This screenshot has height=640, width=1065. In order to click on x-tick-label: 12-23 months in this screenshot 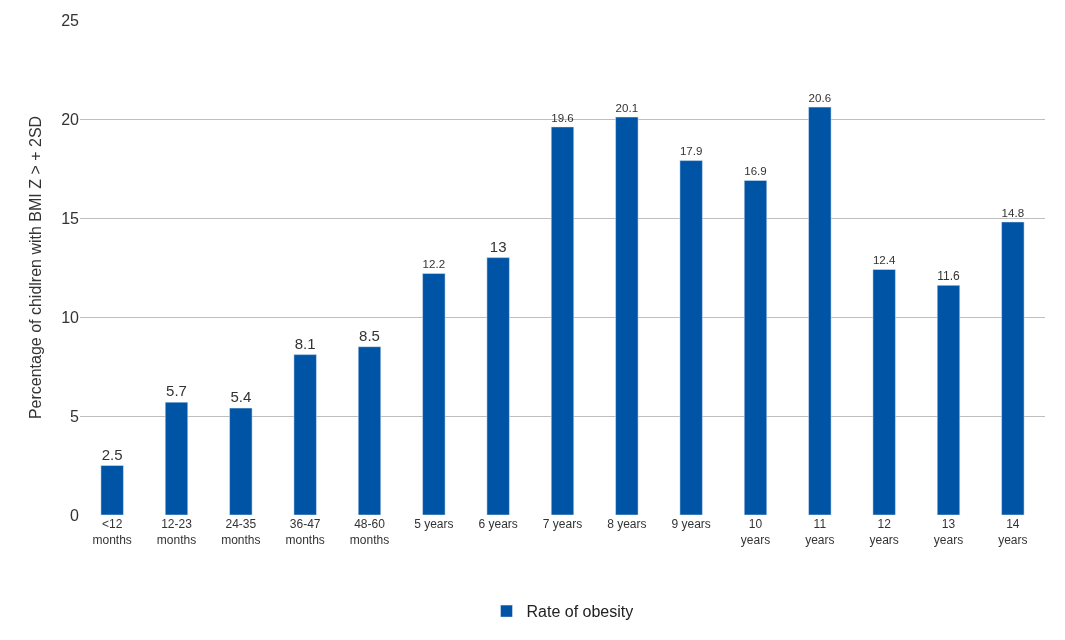, I will do `click(176, 532)`.